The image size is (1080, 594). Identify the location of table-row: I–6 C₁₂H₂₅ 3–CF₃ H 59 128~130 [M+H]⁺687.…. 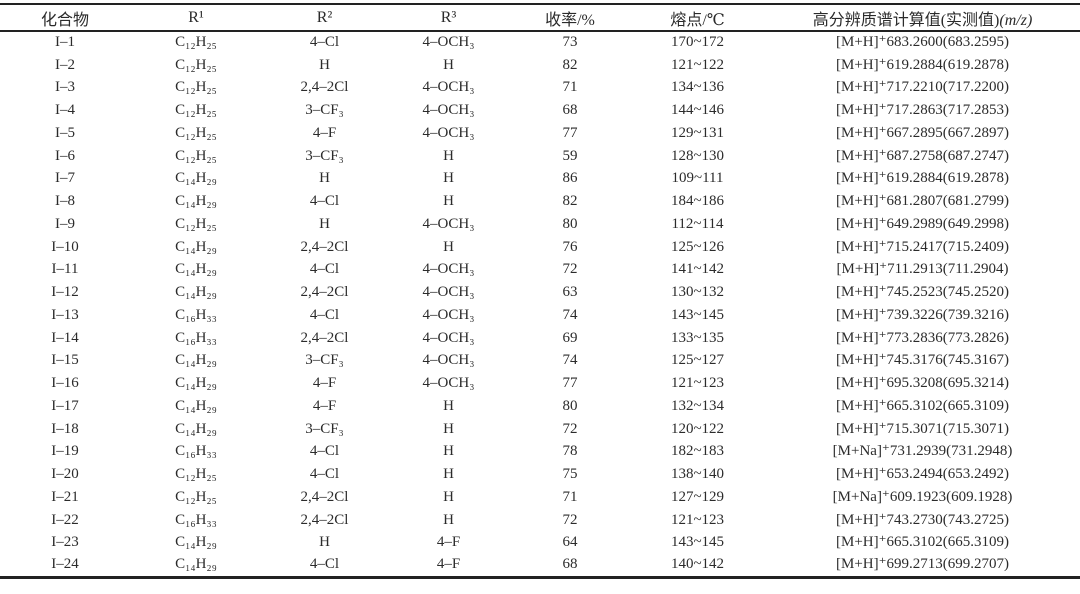
(540, 156).